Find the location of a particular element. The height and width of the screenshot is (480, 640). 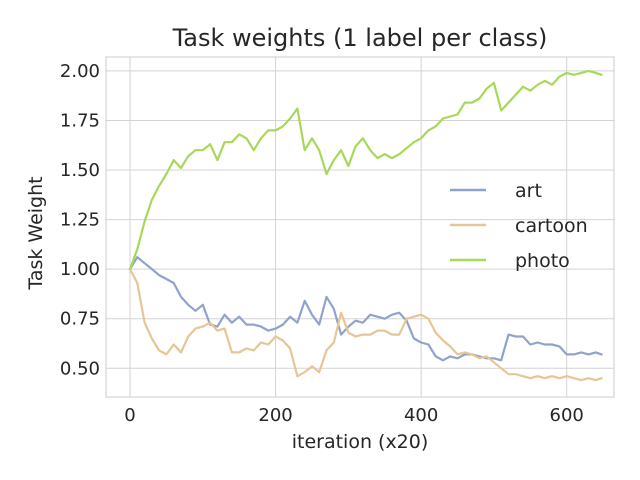

y-tick-label: 0.75 is located at coordinates (80, 319).